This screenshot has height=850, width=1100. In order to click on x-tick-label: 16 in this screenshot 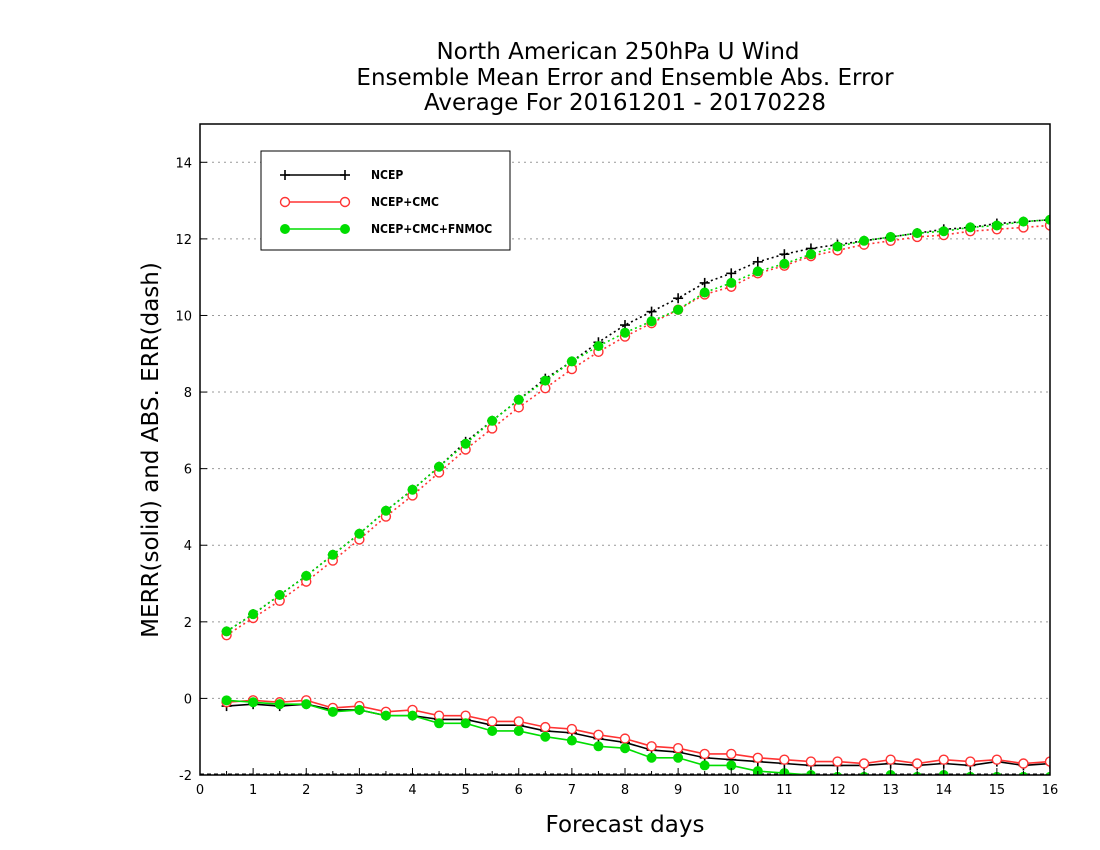, I will do `click(1050, 790)`.